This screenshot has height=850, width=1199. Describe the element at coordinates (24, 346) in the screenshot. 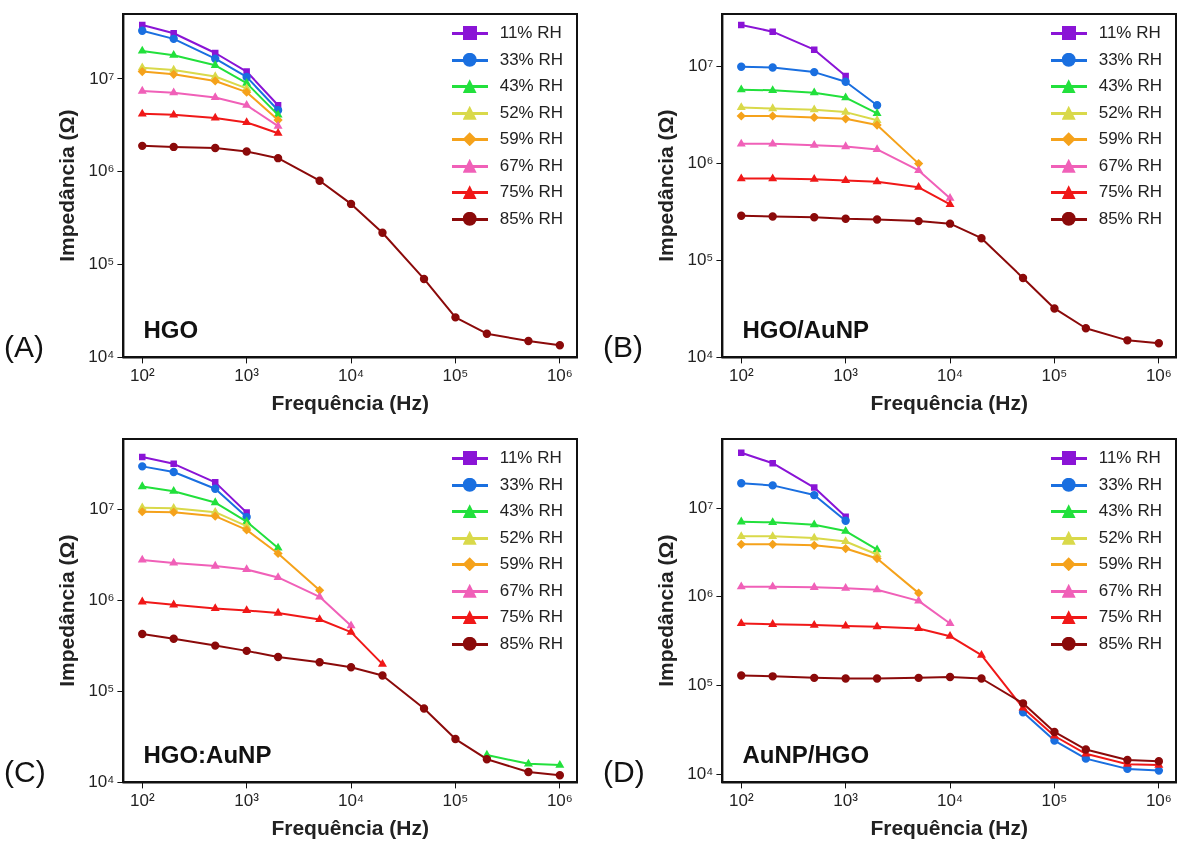

I see `text: (A)` at that location.